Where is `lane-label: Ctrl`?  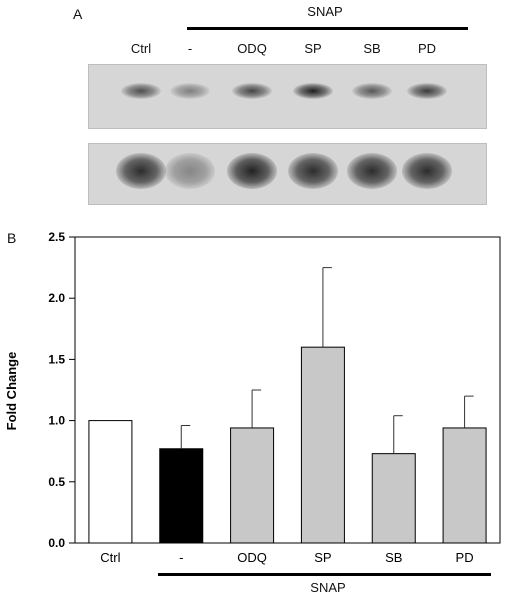 lane-label: Ctrl is located at coordinates (141, 48).